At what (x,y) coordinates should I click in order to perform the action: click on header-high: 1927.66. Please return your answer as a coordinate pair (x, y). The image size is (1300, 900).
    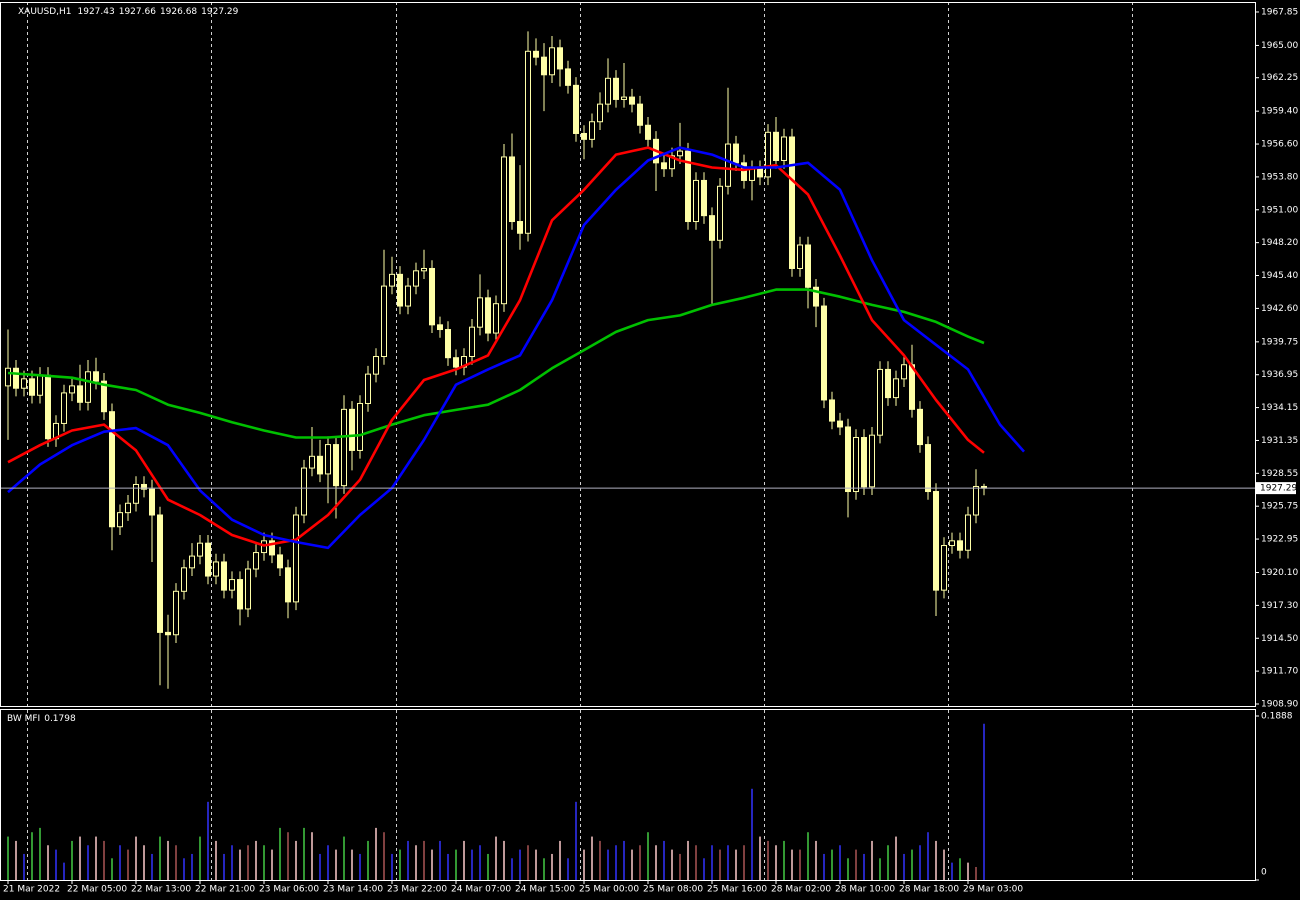
    Looking at the image, I should click on (137, 12).